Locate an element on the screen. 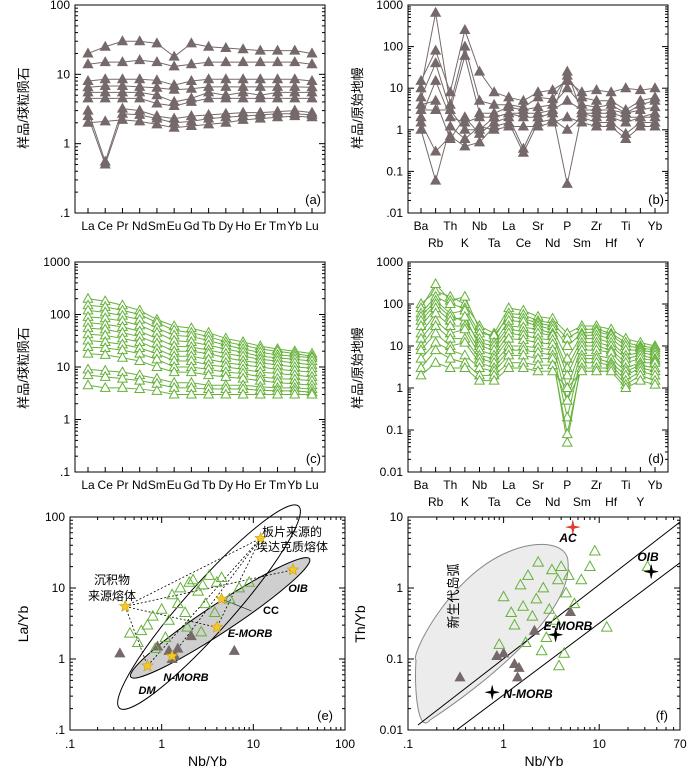  x-category-label-d: La is located at coordinates (509, 485).